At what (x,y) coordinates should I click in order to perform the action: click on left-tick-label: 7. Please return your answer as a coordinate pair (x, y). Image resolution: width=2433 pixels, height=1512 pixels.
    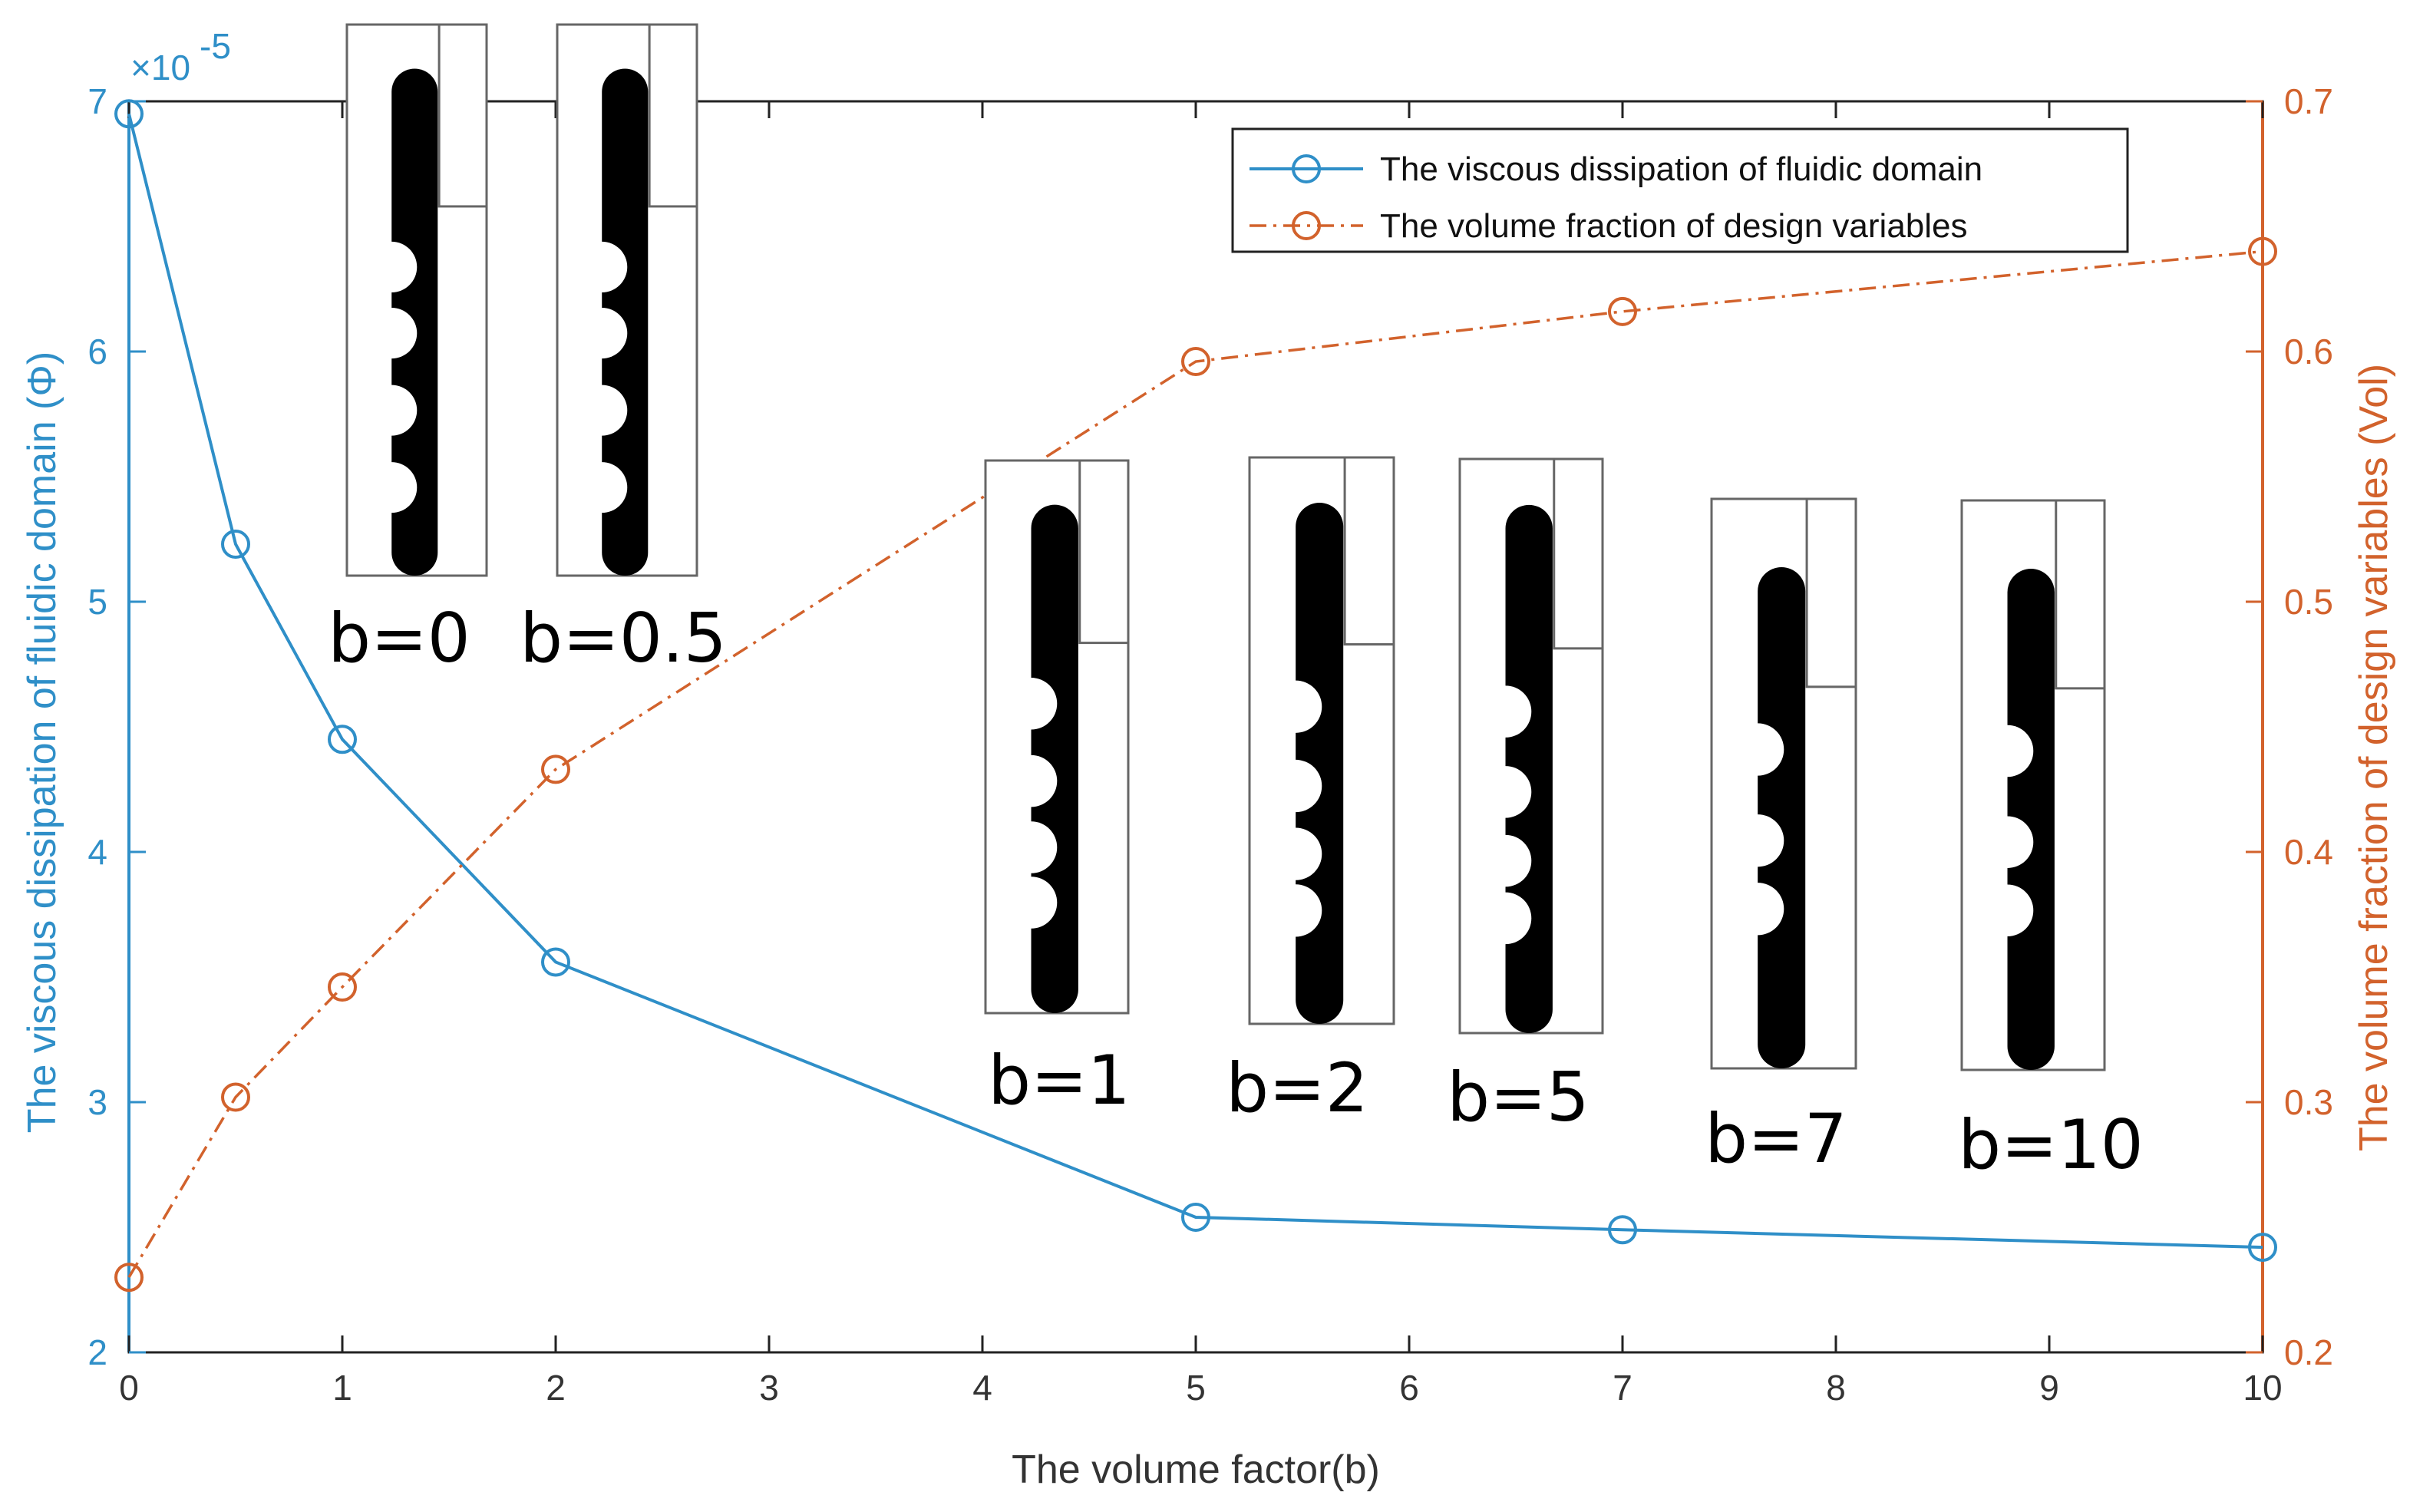
    Looking at the image, I should click on (97, 101).